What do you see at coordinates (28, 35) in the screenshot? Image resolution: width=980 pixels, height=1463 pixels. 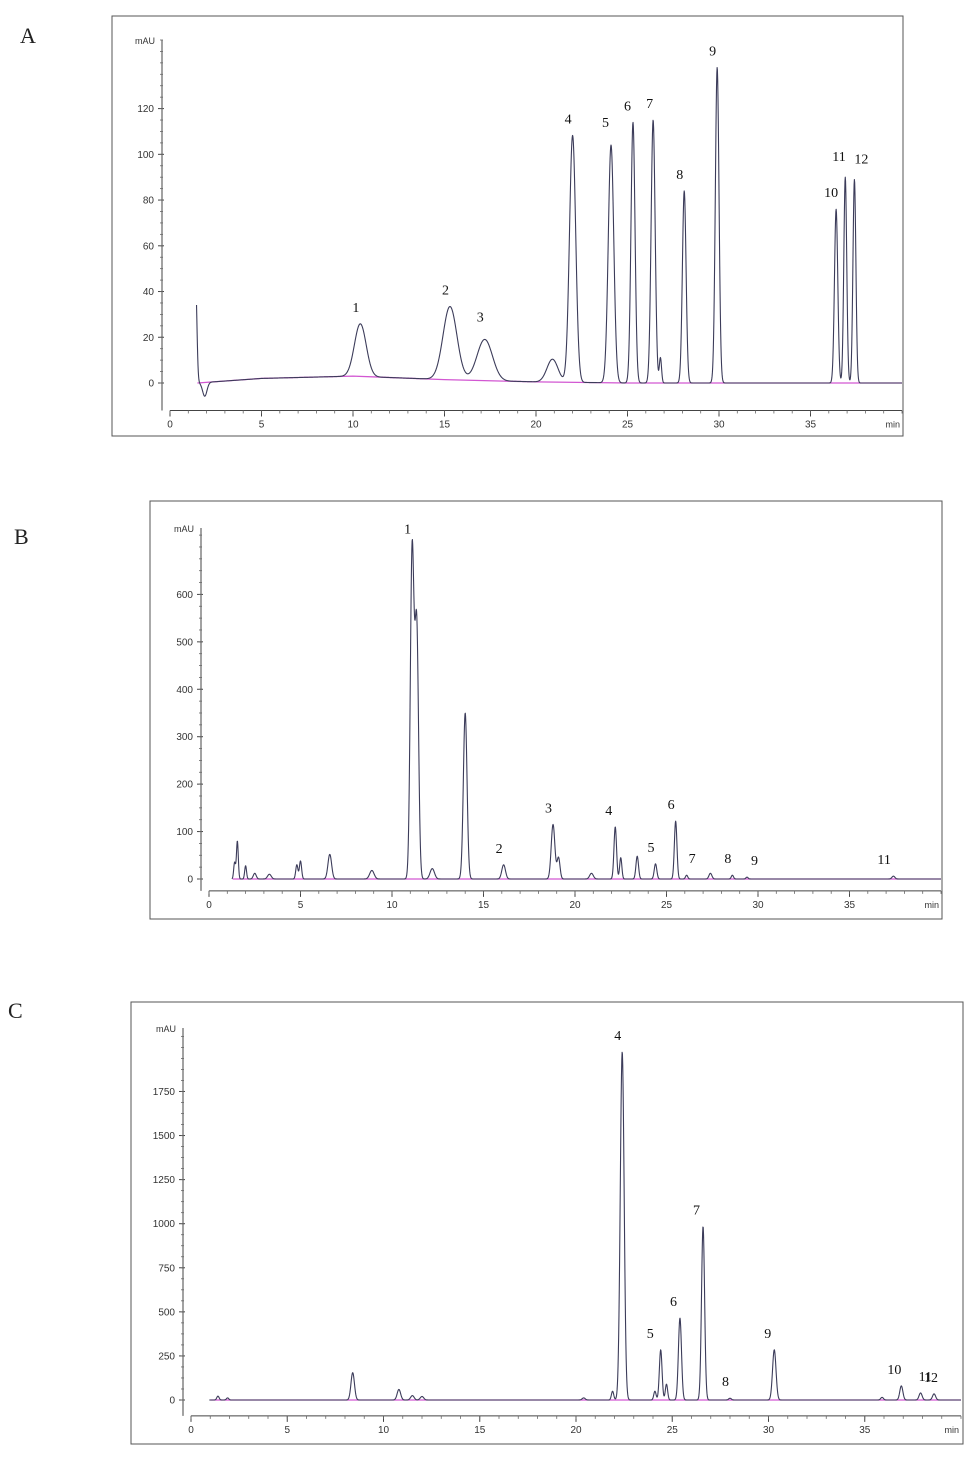 I see `panel-a-letter: A` at bounding box center [28, 35].